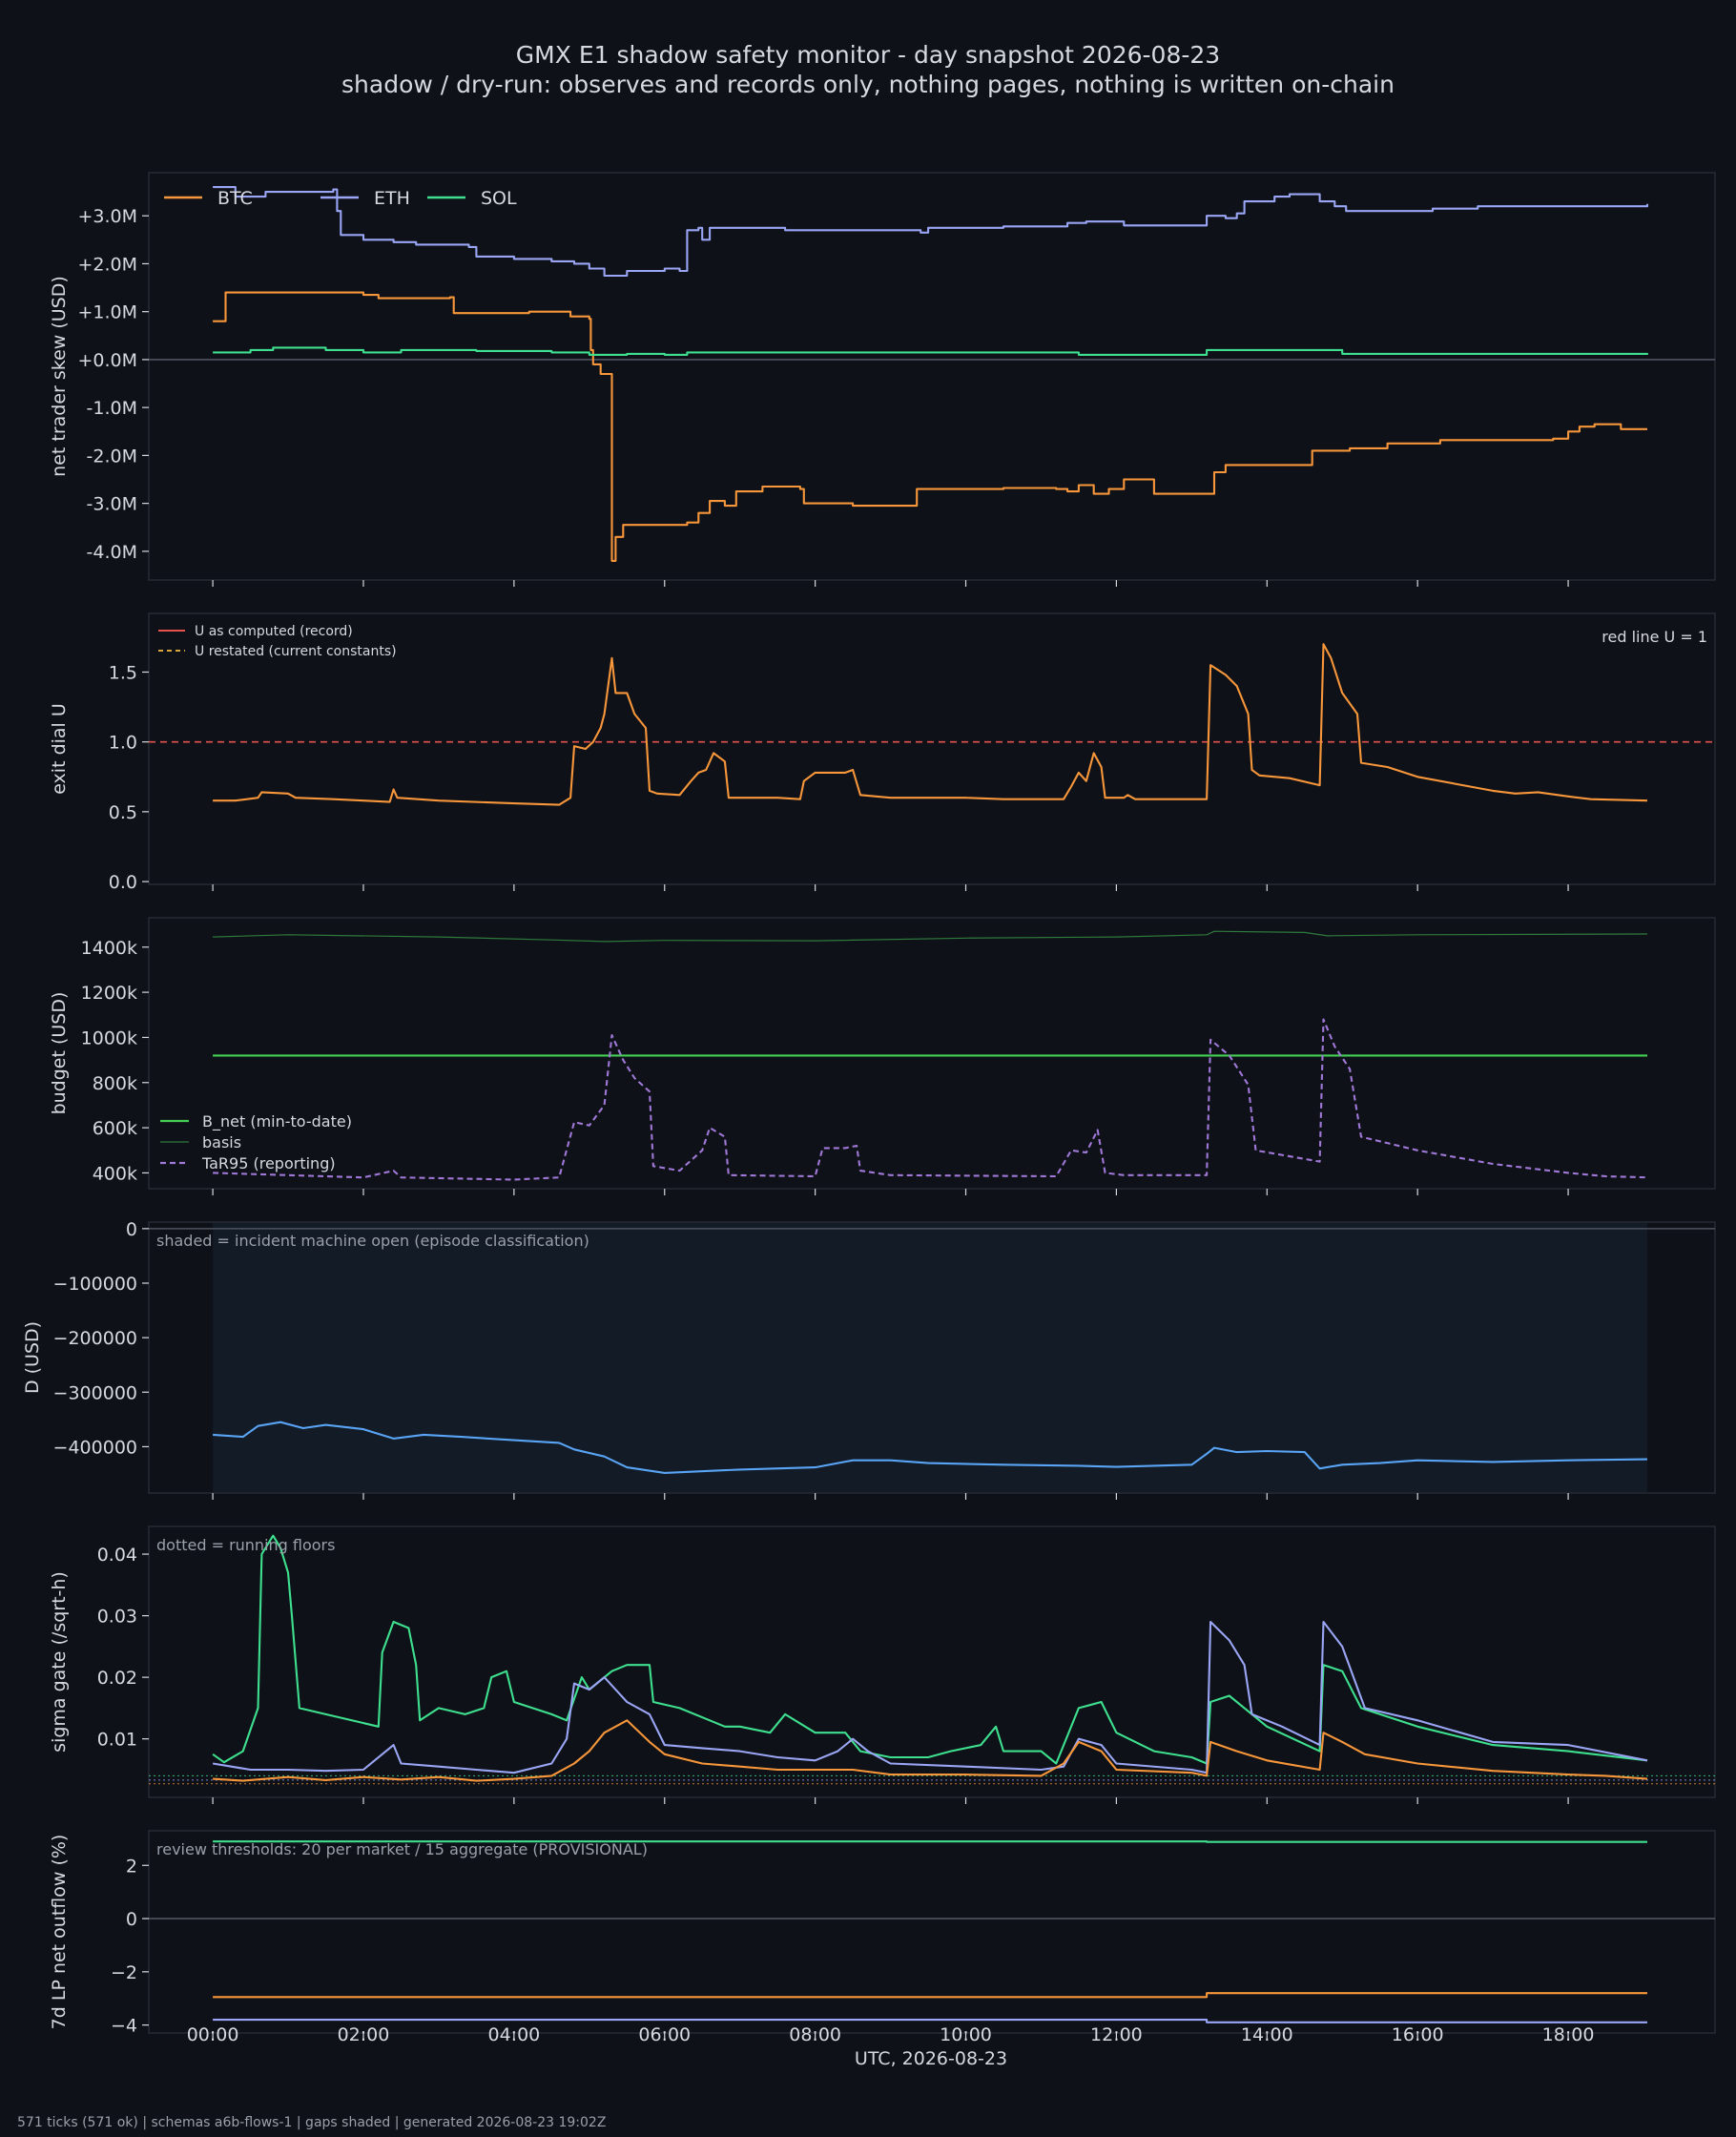 This screenshot has height=2137, width=1736. Describe the element at coordinates (109, 993) in the screenshot. I see `y-tick-label: 1200k` at that location.